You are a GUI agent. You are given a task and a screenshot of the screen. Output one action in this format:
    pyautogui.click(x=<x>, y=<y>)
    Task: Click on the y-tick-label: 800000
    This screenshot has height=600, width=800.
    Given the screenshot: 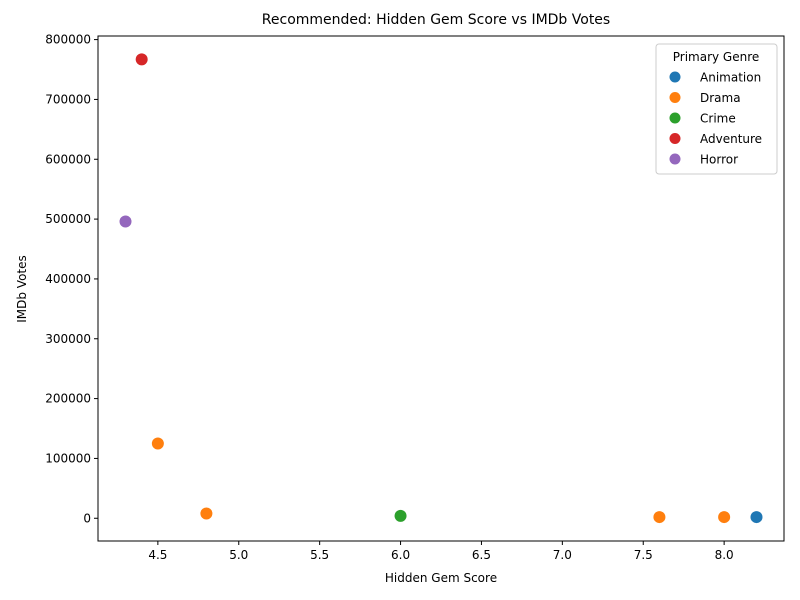 What is the action you would take?
    pyautogui.click(x=68, y=40)
    